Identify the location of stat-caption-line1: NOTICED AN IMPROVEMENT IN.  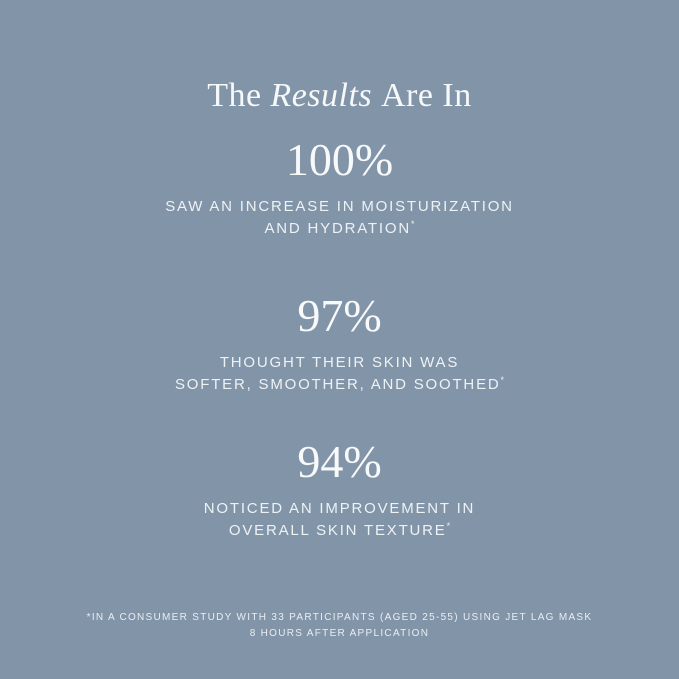
(339, 508).